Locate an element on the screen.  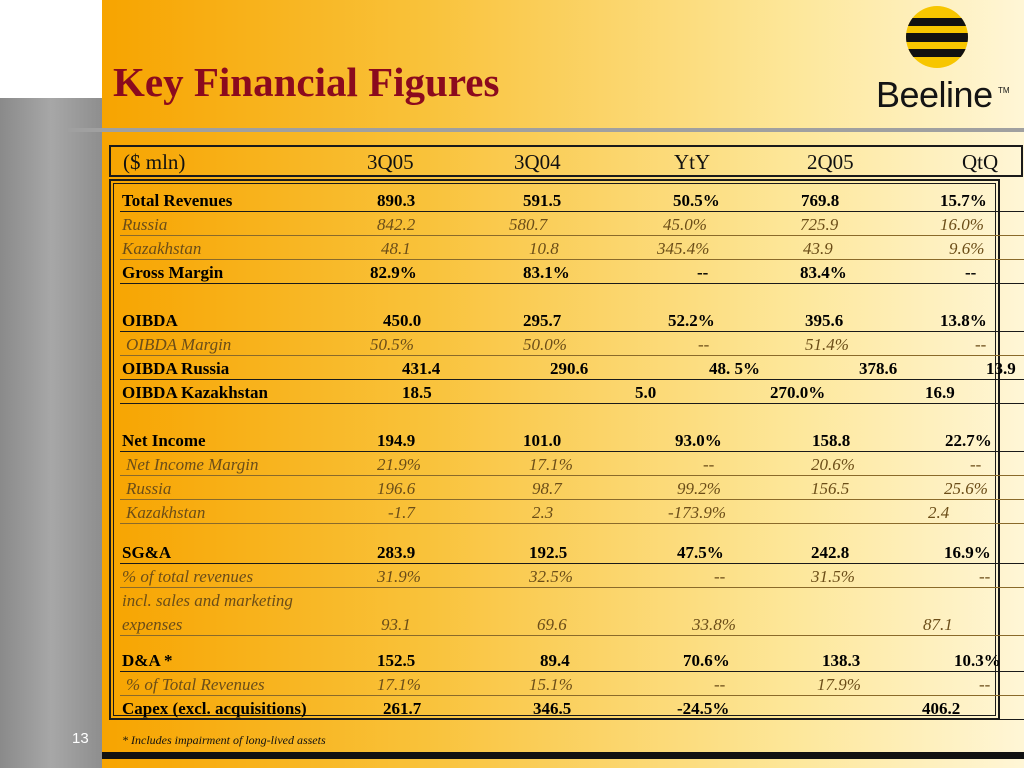
cell-3q04: 69.6 is located at coordinates (552, 624).